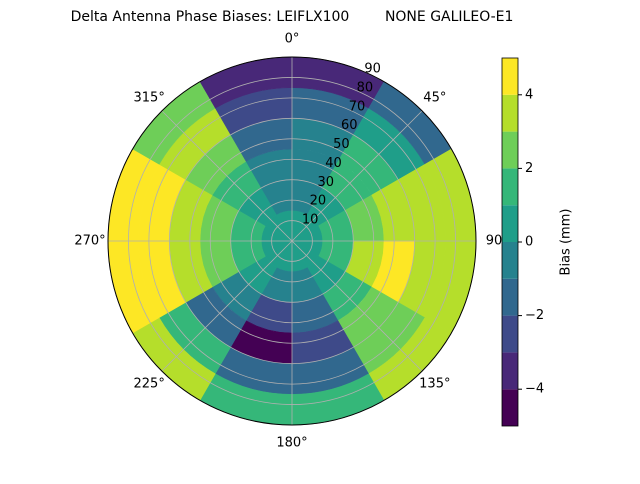  I want to click on radial-tick-label: 90, so click(372, 69).